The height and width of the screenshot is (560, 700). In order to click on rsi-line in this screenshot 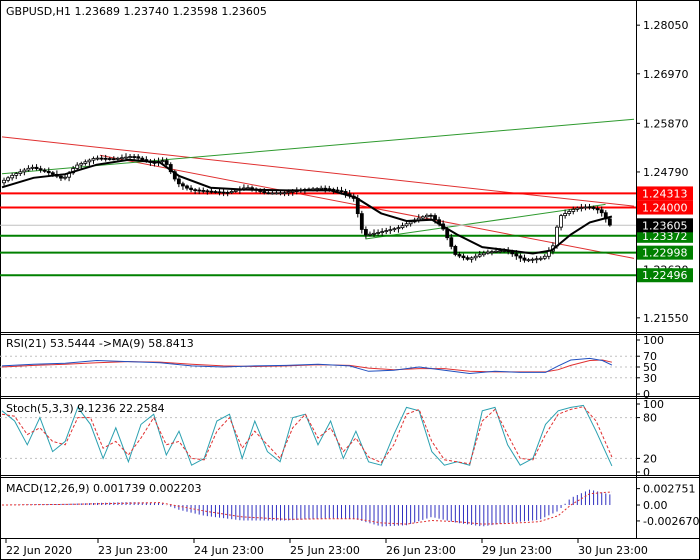, I will do `click(307, 366)`.